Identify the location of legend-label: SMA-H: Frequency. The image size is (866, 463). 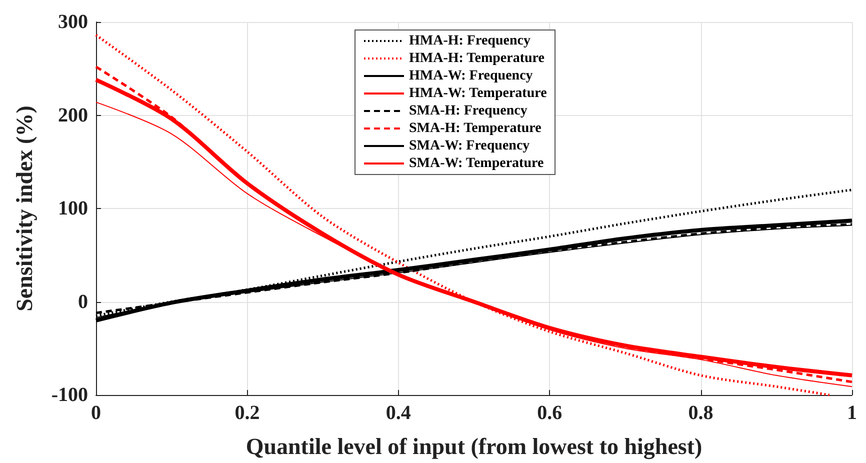
(468, 111).